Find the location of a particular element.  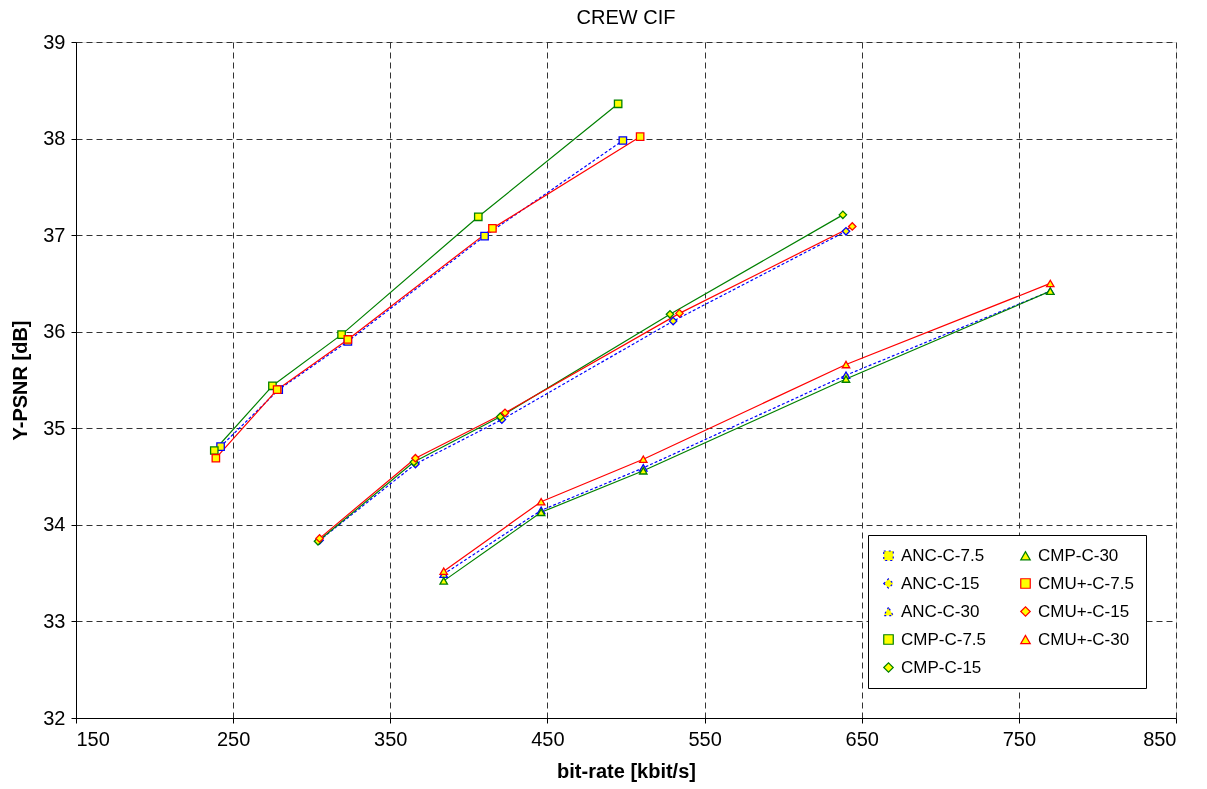

x-tick-label: 550 is located at coordinates (705, 738).